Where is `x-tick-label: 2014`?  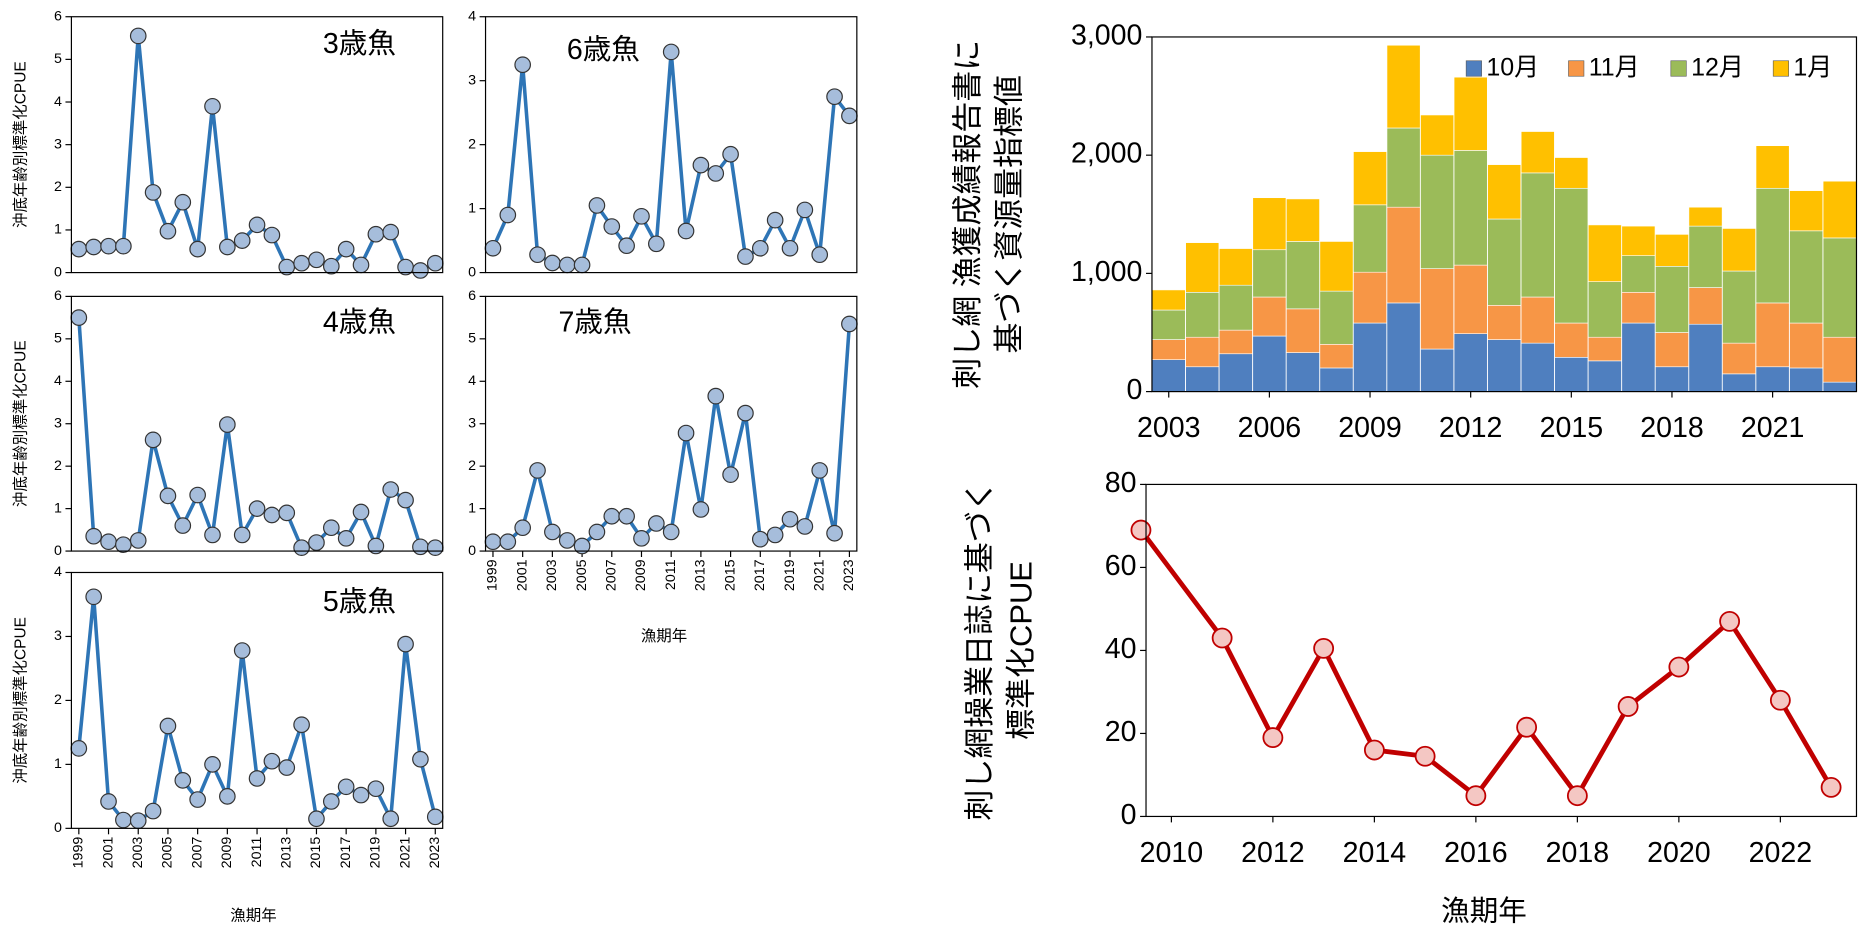
x-tick-label: 2014 is located at coordinates (1375, 853).